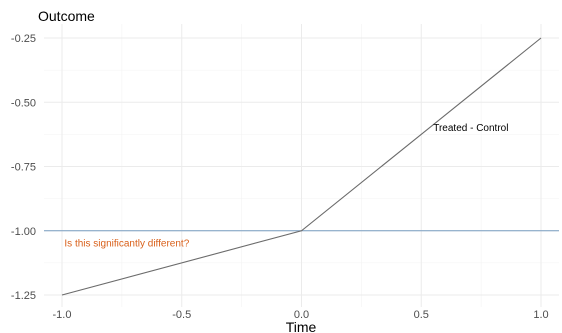 This screenshot has width=562, height=333. What do you see at coordinates (66, 16) in the screenshot?
I see `y-axis-title: Outcome` at bounding box center [66, 16].